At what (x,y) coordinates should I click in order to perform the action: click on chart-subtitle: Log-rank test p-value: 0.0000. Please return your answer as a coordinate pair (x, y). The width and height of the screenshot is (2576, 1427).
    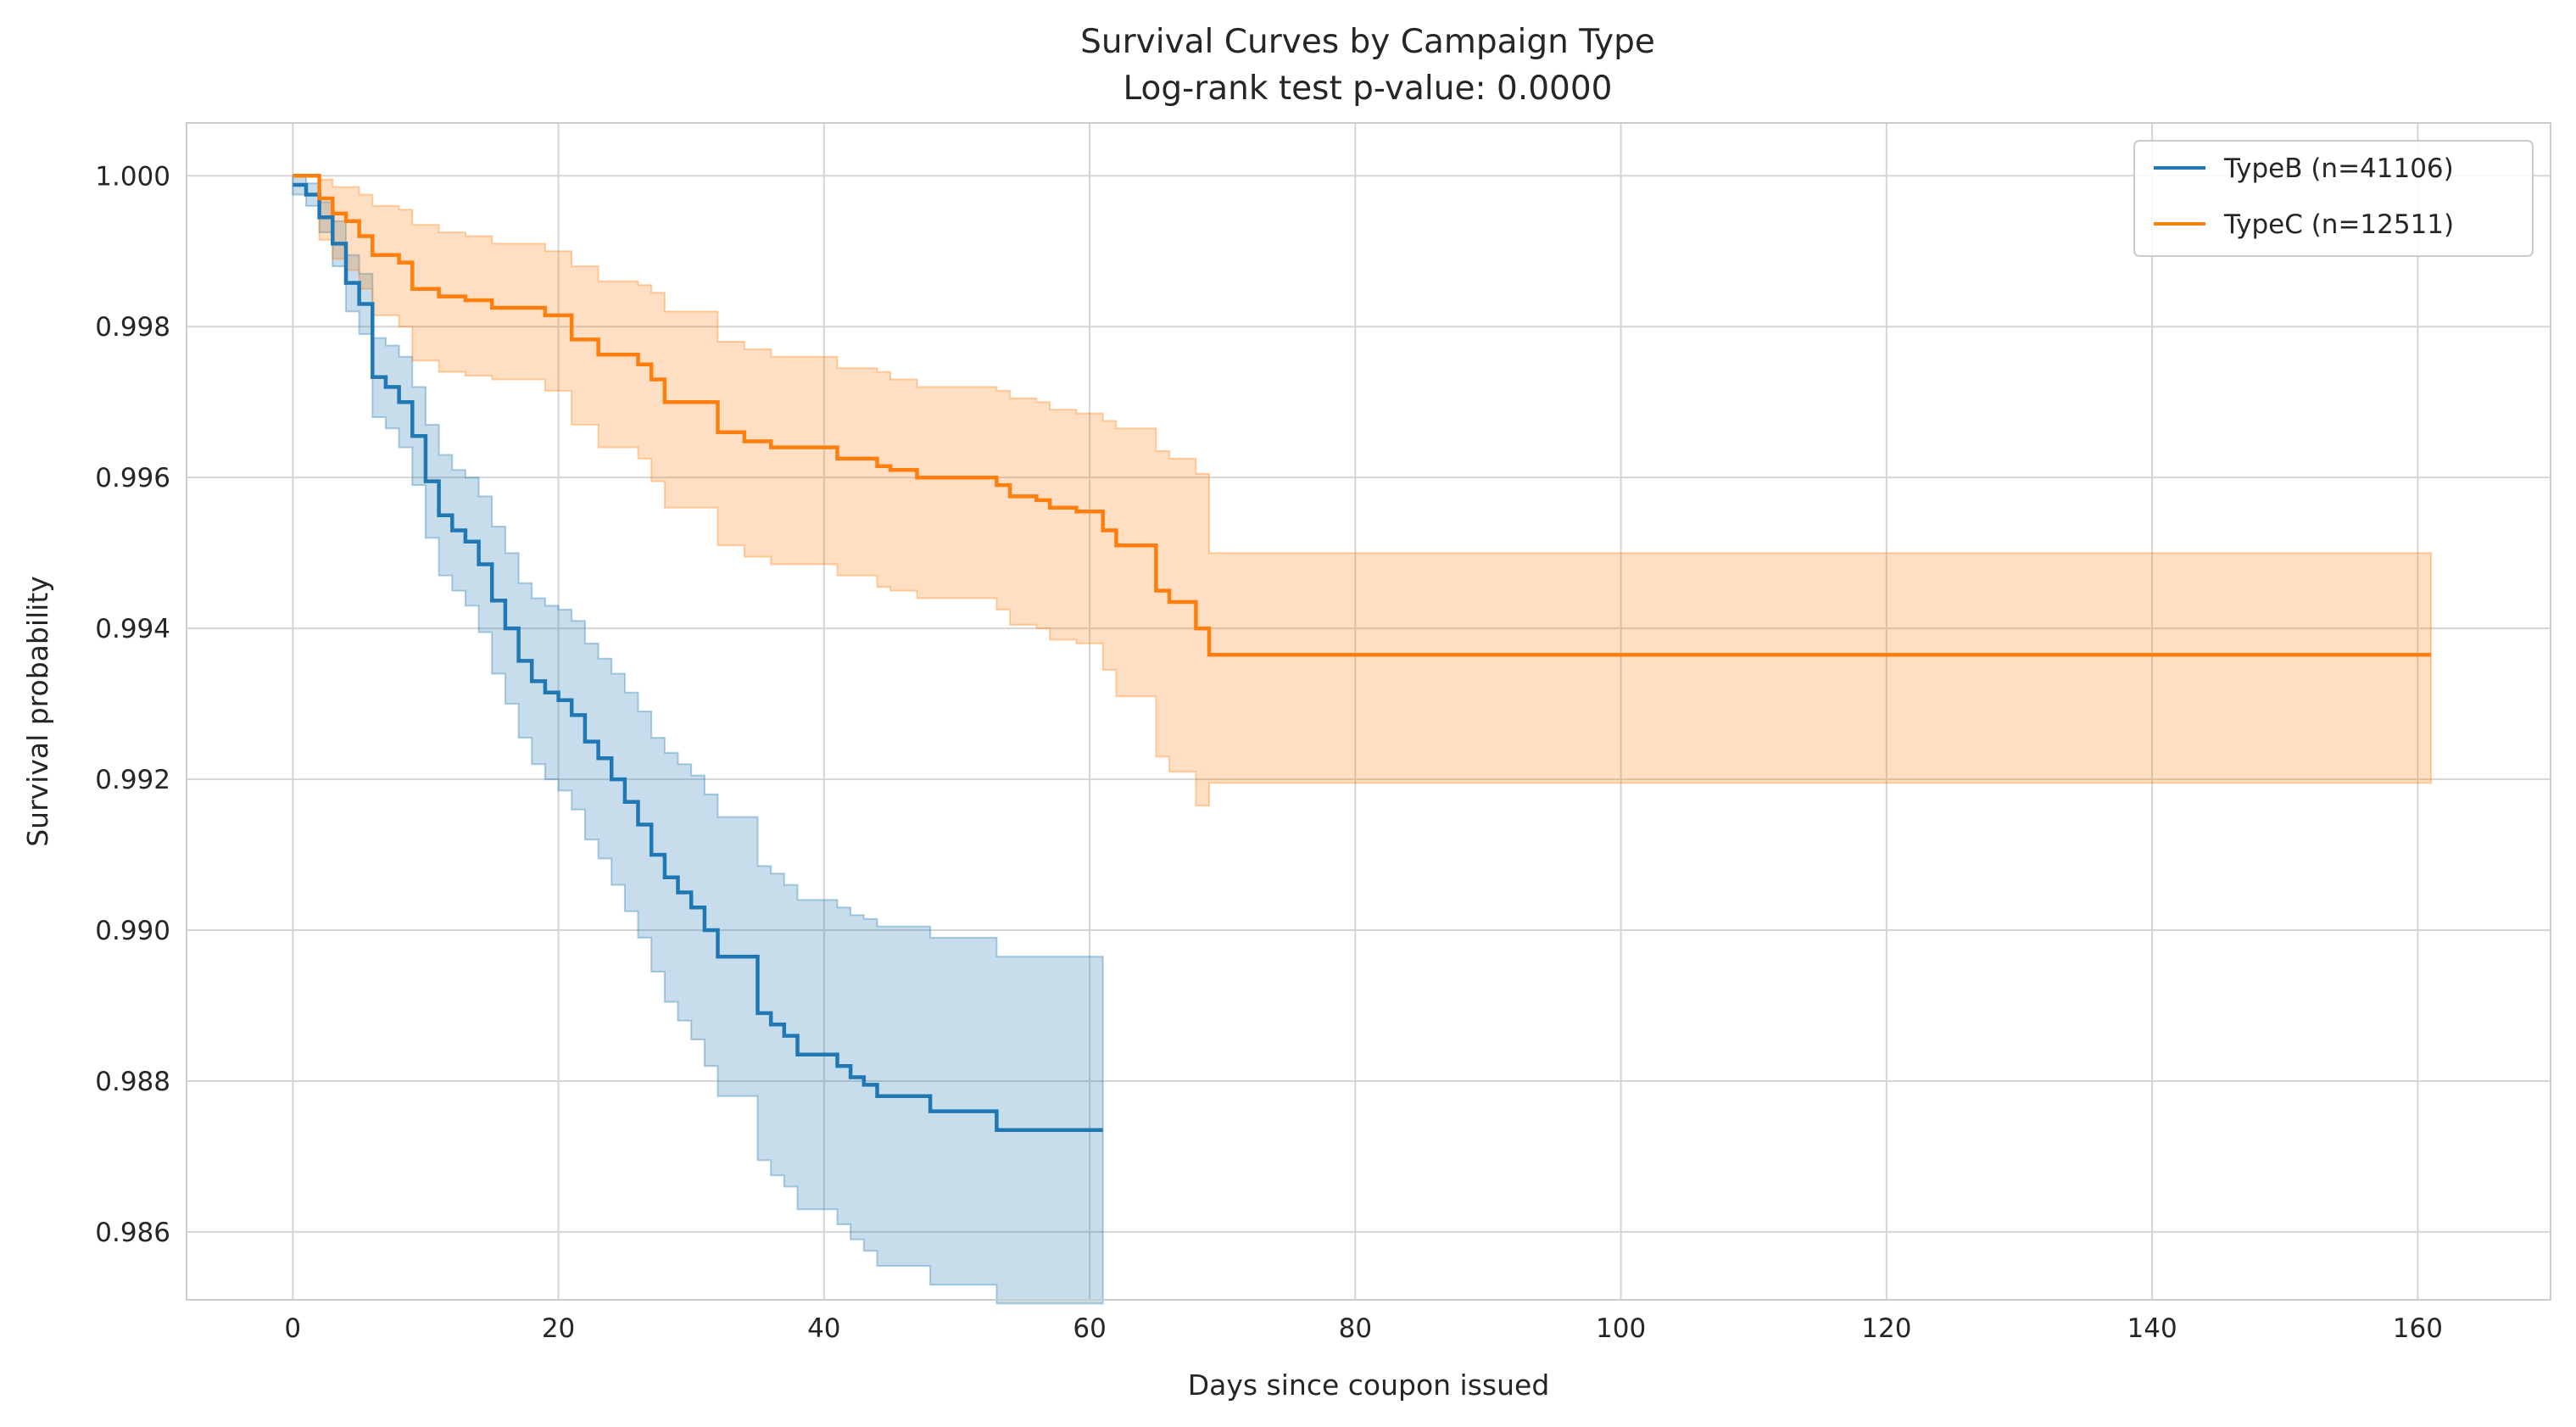
    Looking at the image, I should click on (1368, 89).